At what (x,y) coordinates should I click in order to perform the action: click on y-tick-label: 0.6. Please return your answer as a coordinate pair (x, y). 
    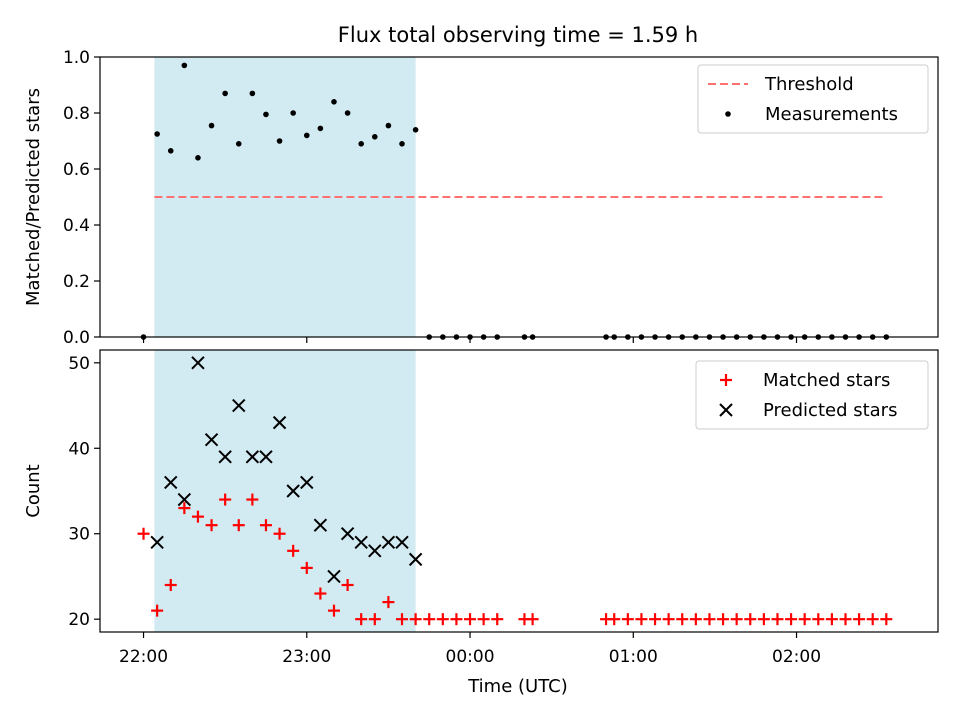
    Looking at the image, I should click on (76, 170).